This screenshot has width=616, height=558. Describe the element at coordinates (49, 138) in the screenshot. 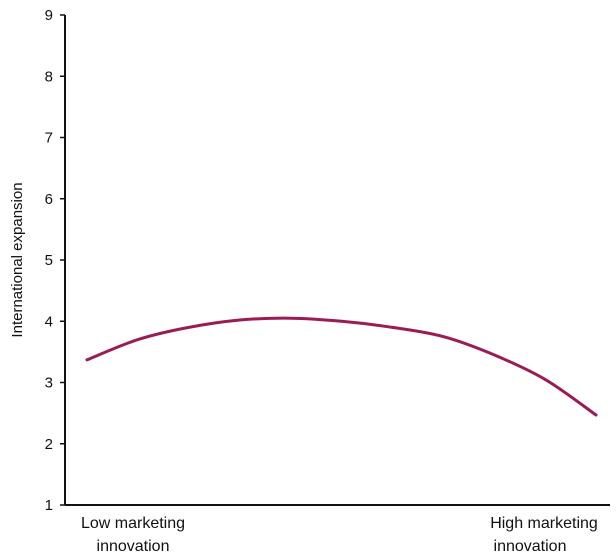

I see `y-tick-label: 7` at that location.